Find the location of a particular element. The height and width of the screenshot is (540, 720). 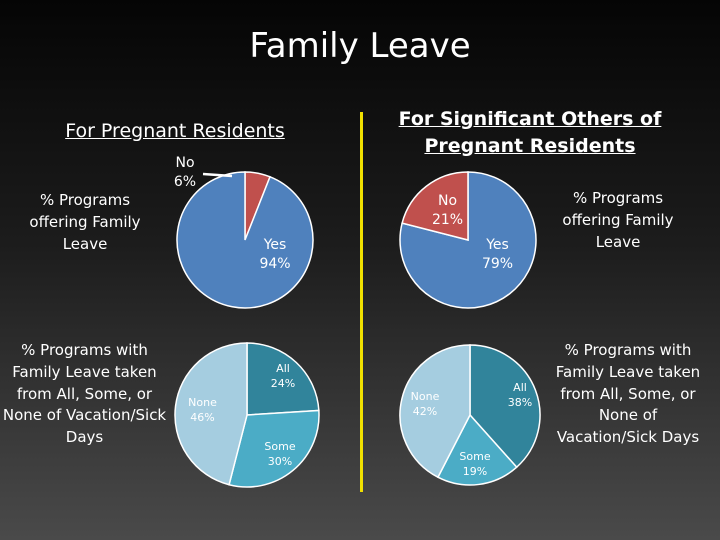

pie3-slice-none is located at coordinates (211, 414).